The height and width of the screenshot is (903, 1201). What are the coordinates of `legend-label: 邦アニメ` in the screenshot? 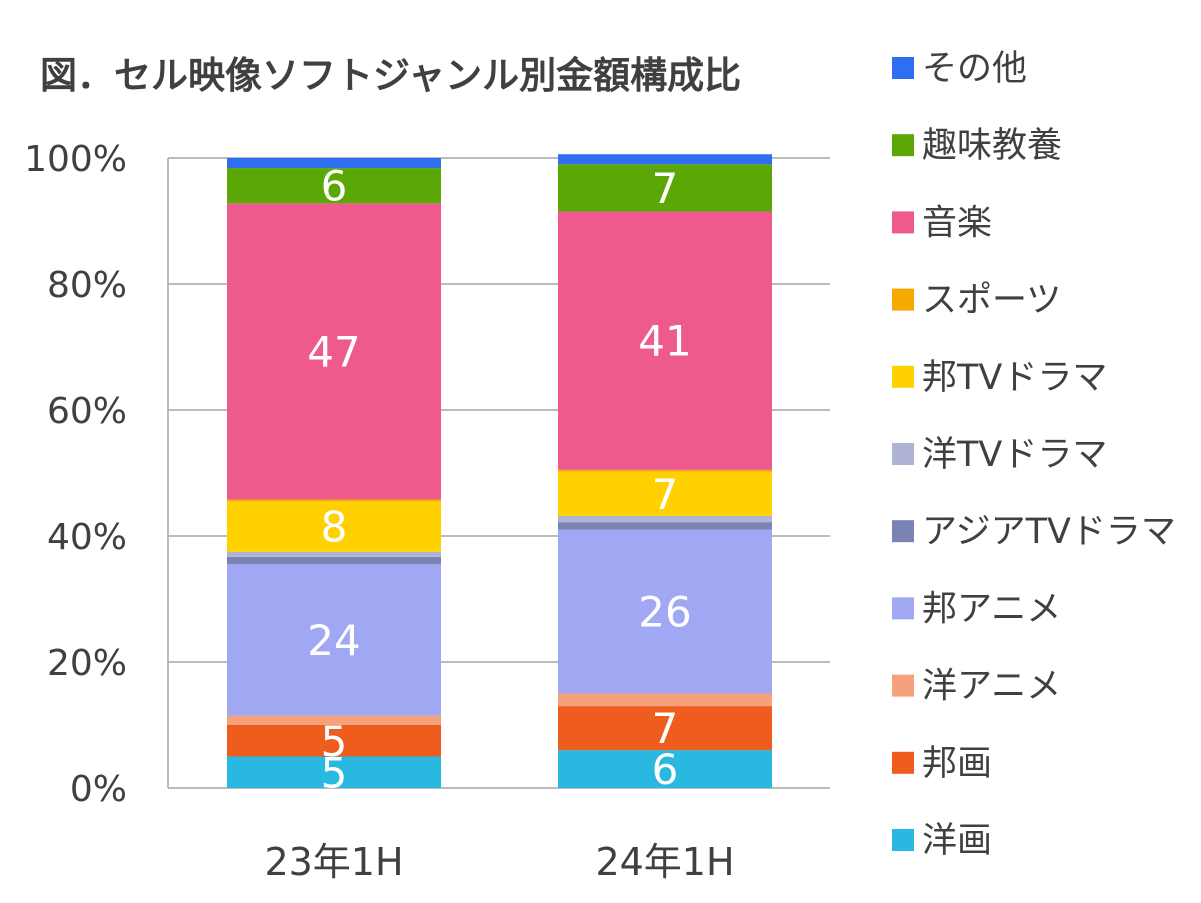 It's located at (991, 609).